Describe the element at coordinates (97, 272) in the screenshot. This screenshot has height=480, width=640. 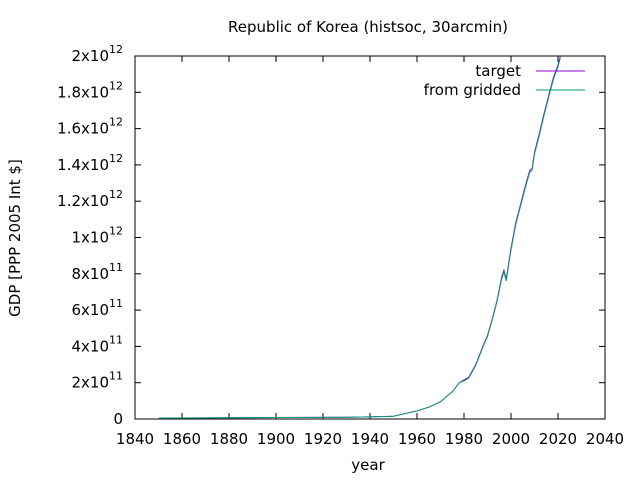
I see `y-tick-label: 8x10¹¹` at that location.